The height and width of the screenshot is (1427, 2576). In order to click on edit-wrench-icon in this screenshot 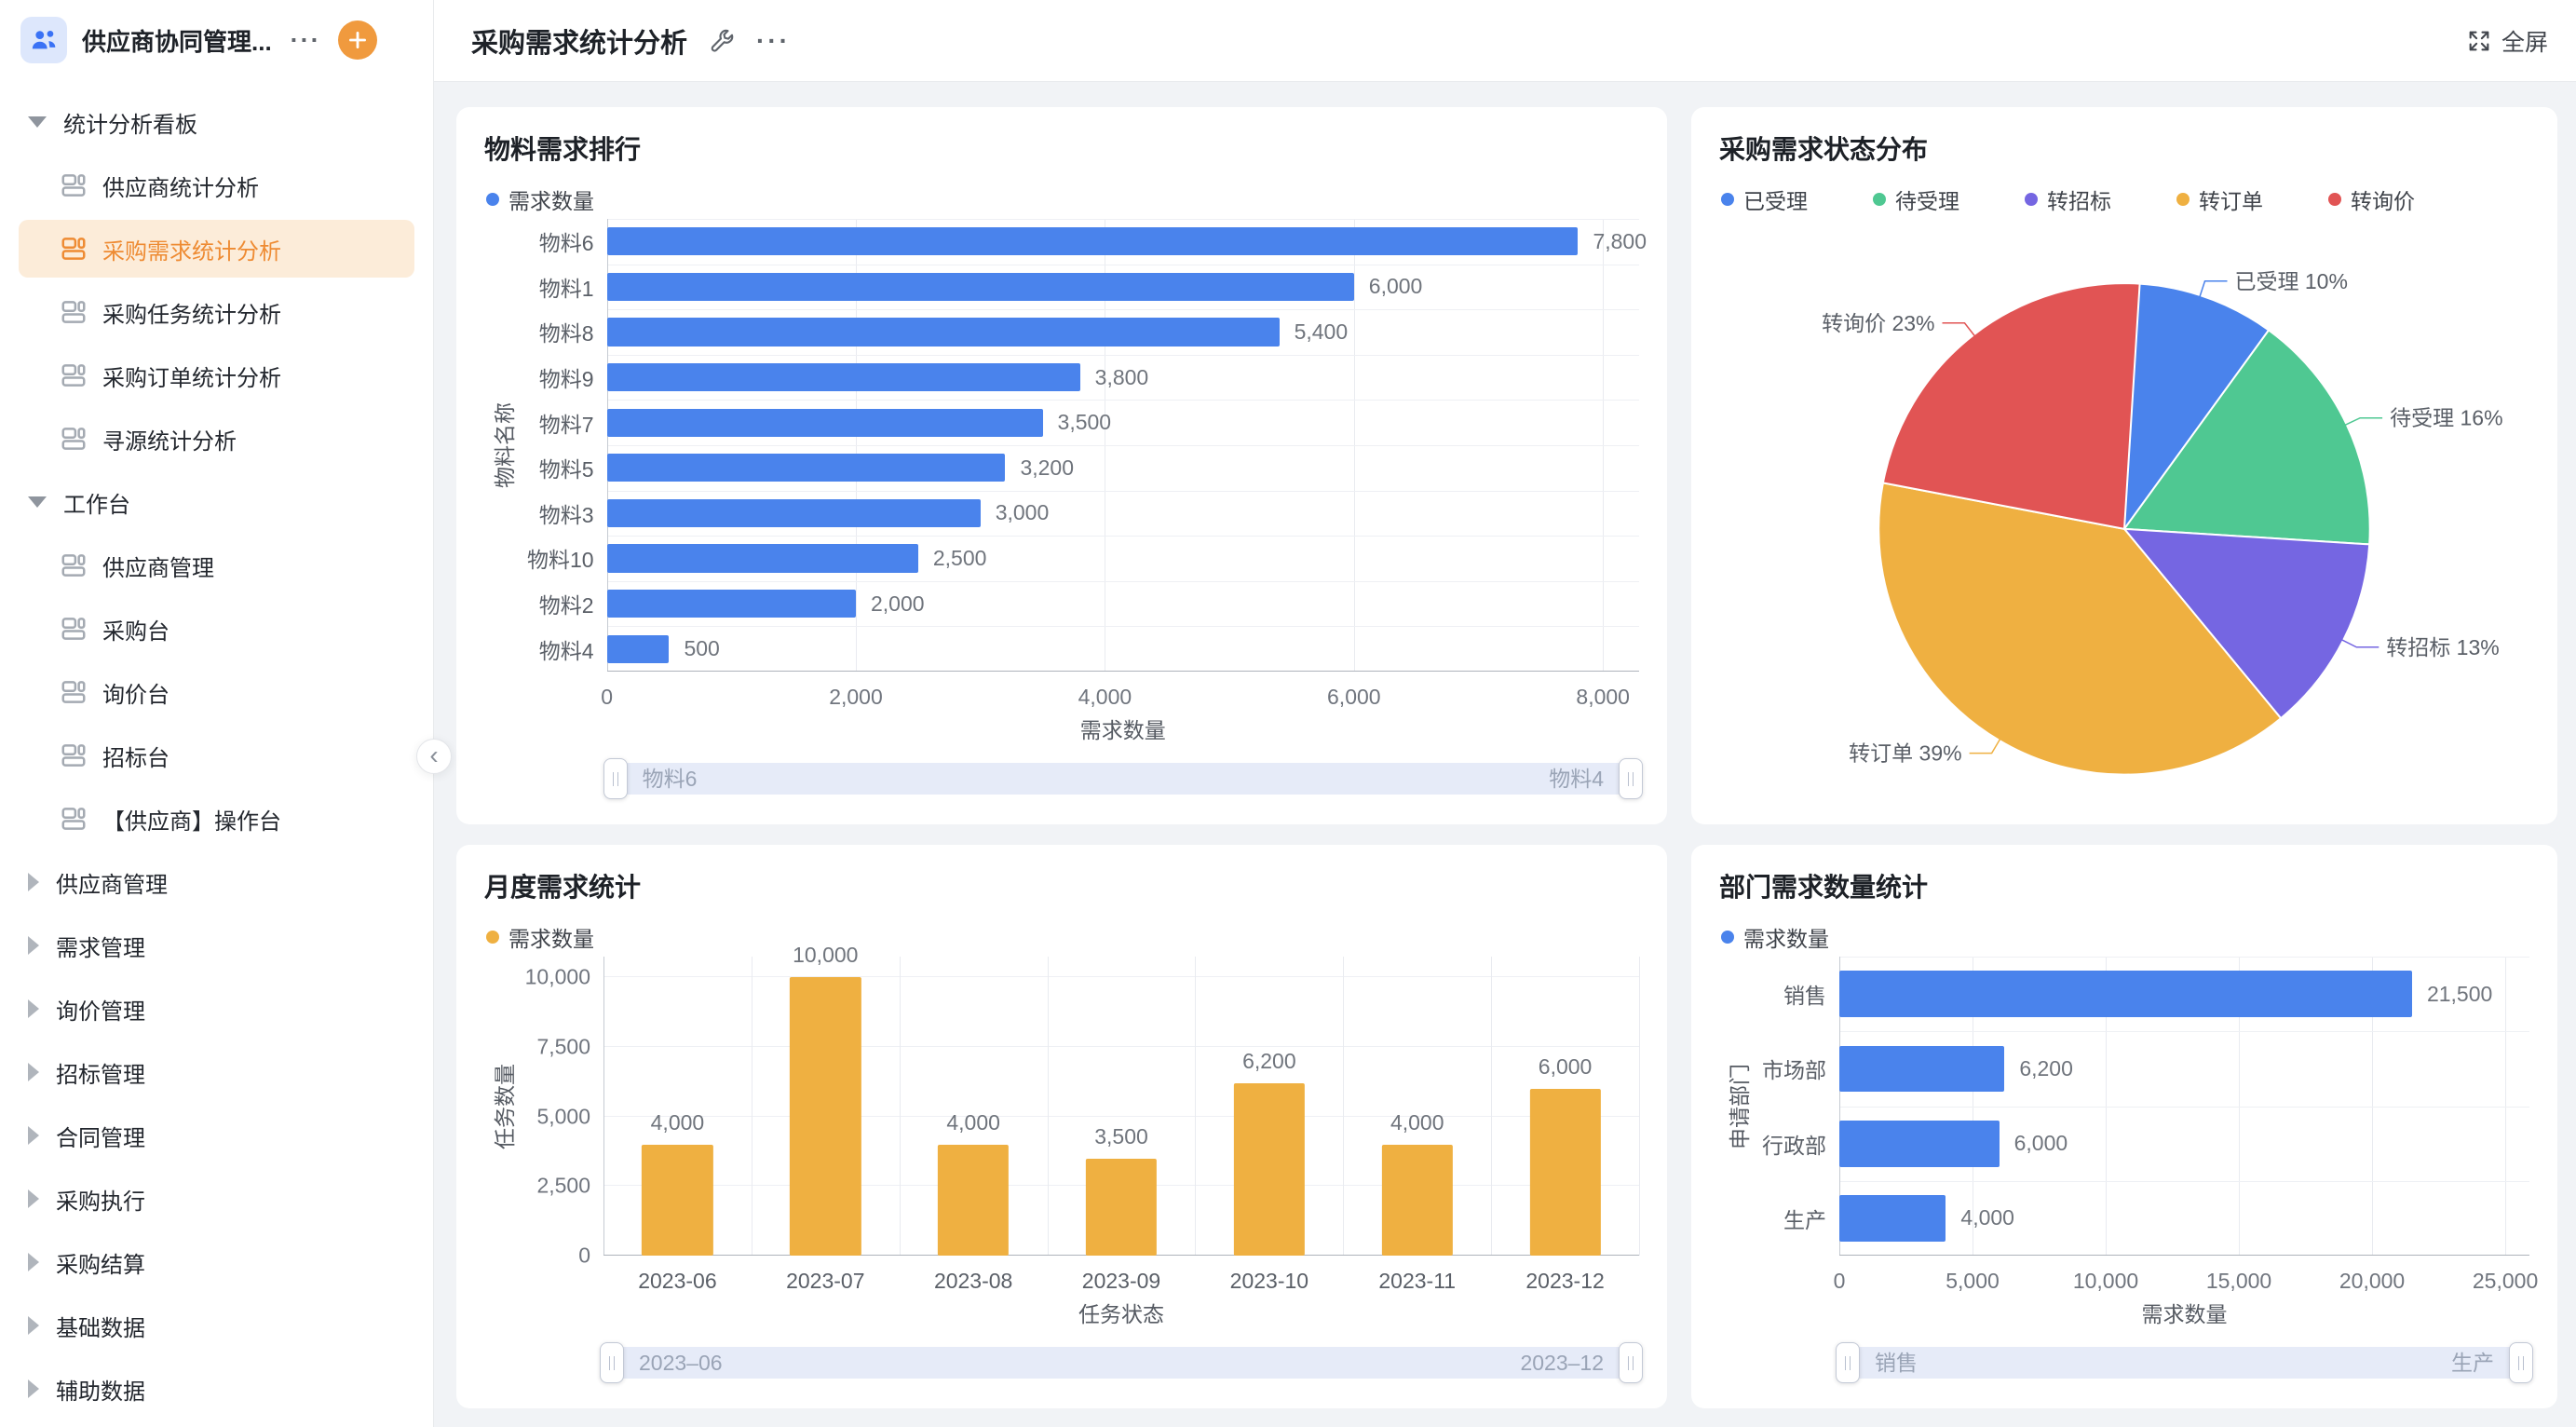, I will do `click(722, 41)`.